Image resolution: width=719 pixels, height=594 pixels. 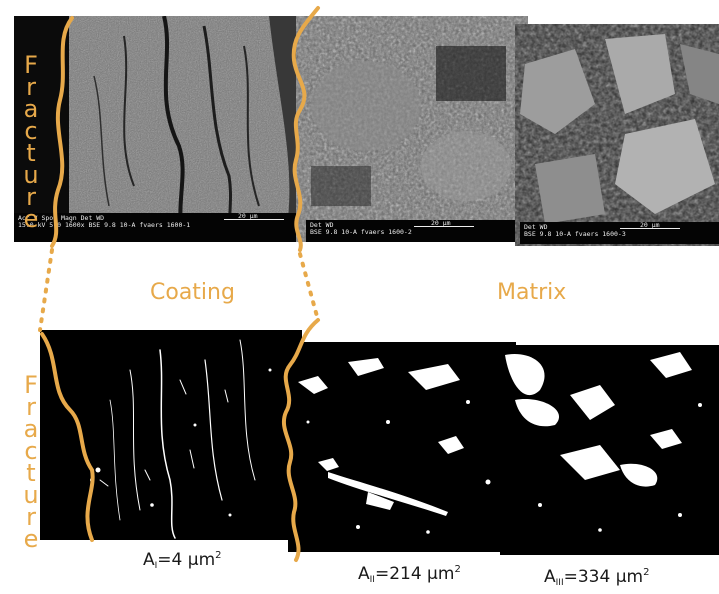 I want to click on scalebar-line2: BSE 9.8 10-A fvaers 1600-3, so click(x=575, y=234).